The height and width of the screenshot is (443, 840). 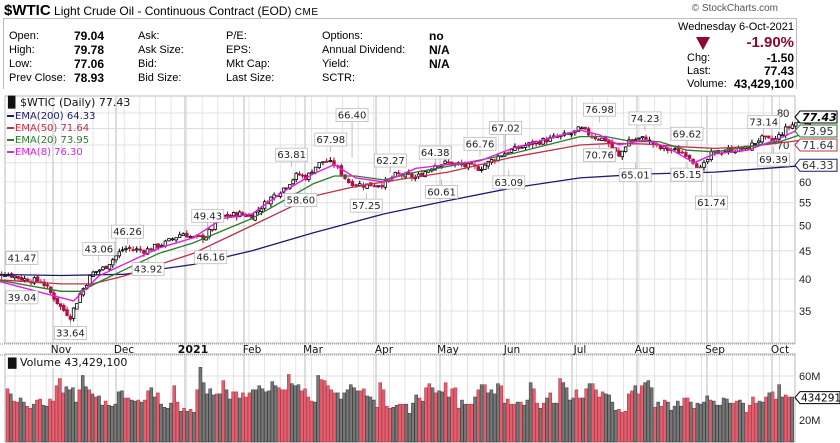 I want to click on annotation-label: 57.25, so click(x=366, y=206).